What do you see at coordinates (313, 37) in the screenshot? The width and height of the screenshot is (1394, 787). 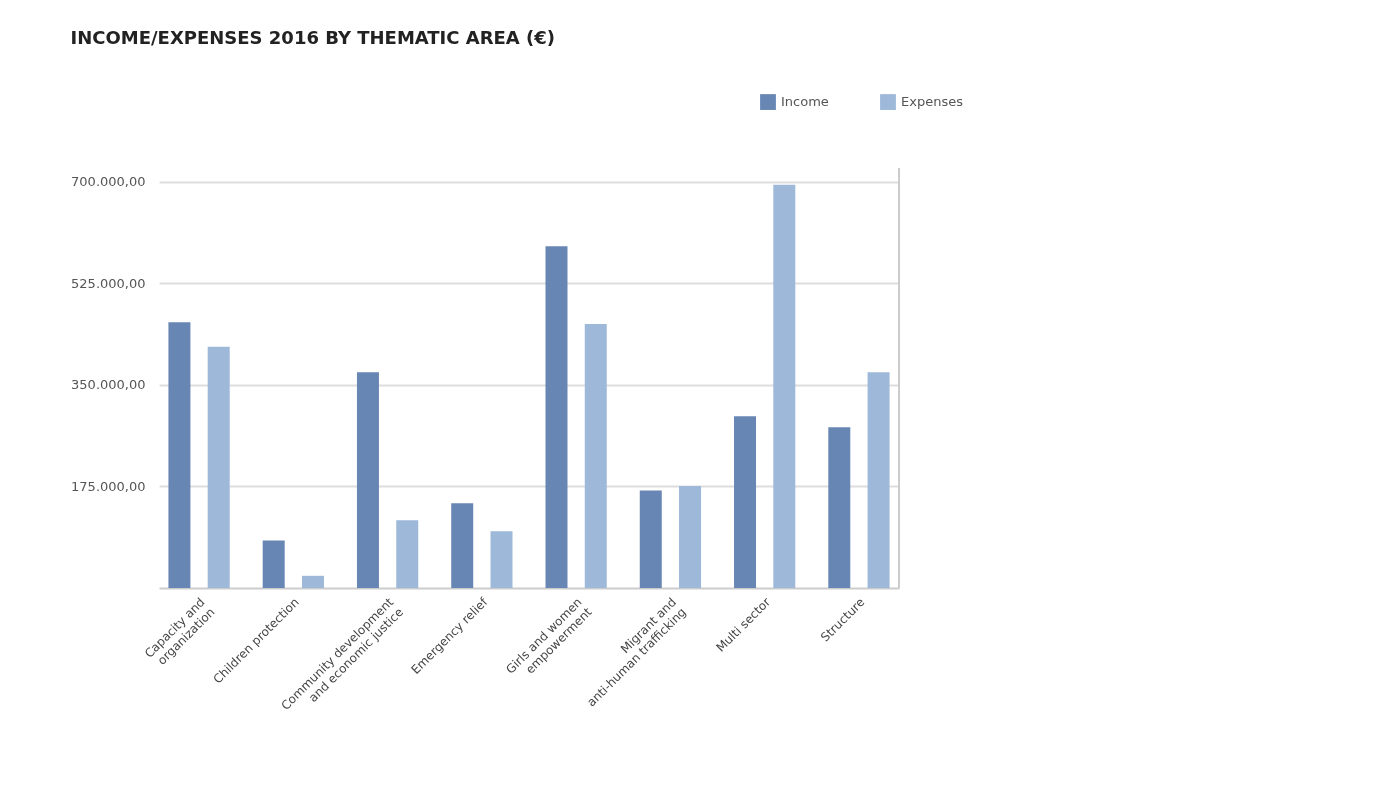 I see `chart-title: INCOME/EXPENSES 2016 BY THEMATIC AREA (€)` at bounding box center [313, 37].